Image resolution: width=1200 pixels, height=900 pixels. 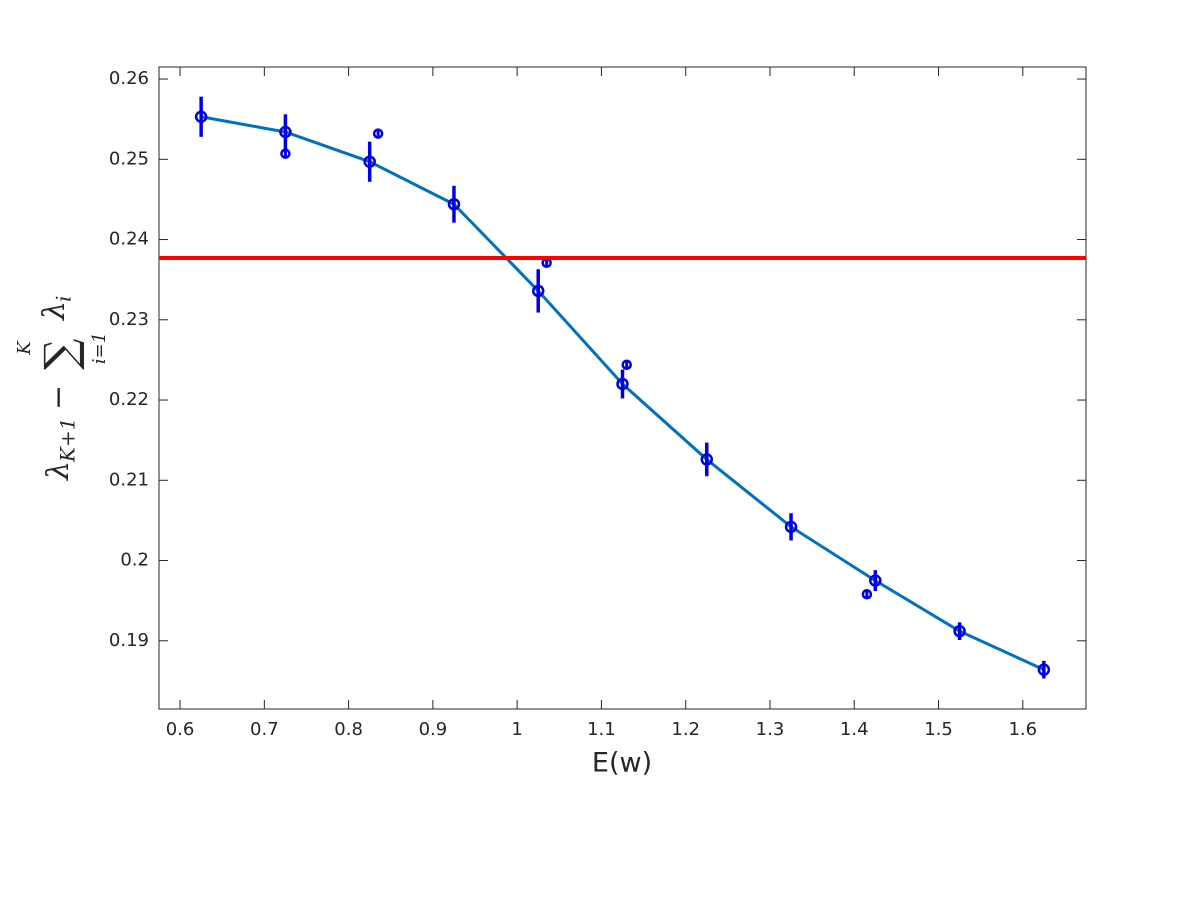 What do you see at coordinates (61, 354) in the screenshot?
I see `y-label-part: ∑` at bounding box center [61, 354].